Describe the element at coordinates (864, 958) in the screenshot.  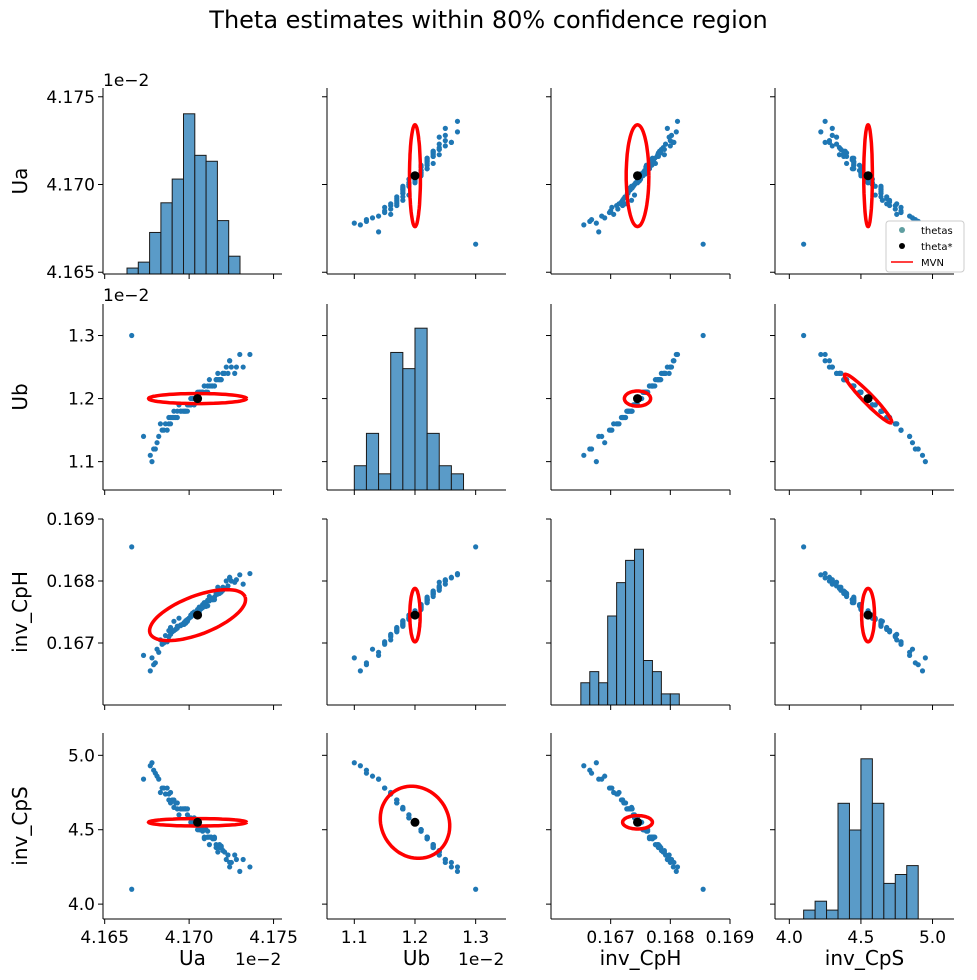
I see `x-axis-label: inv_CpS` at that location.